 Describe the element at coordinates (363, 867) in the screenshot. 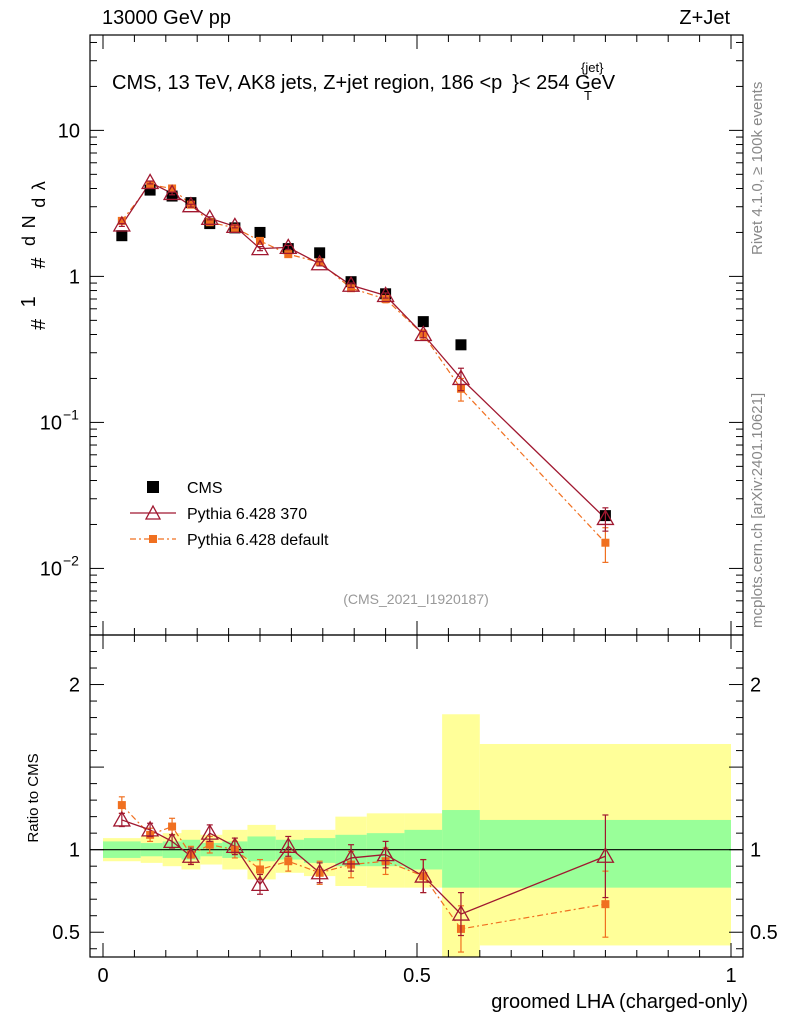

I see `ratio-line-pythia370` at that location.